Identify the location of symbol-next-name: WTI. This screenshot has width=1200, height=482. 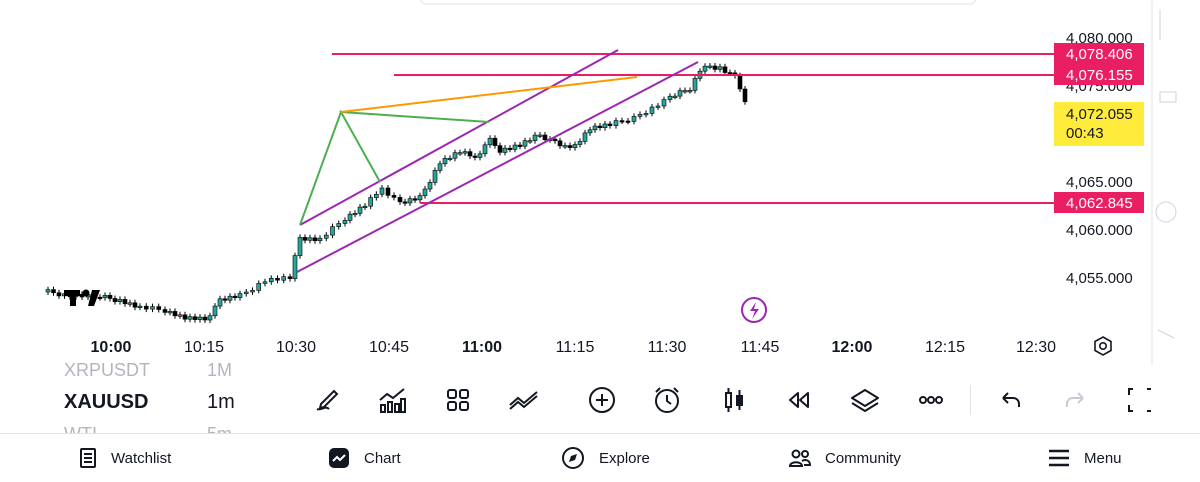
(80, 429).